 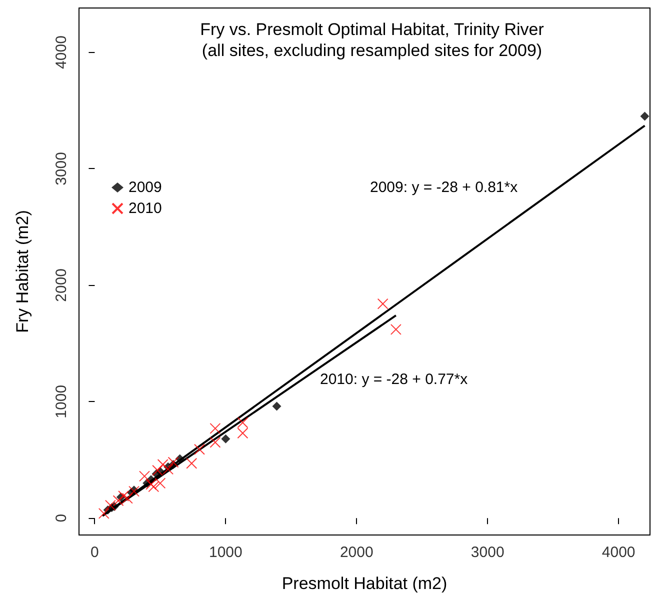 I want to click on x-tick-label: 4000, so click(x=619, y=552).